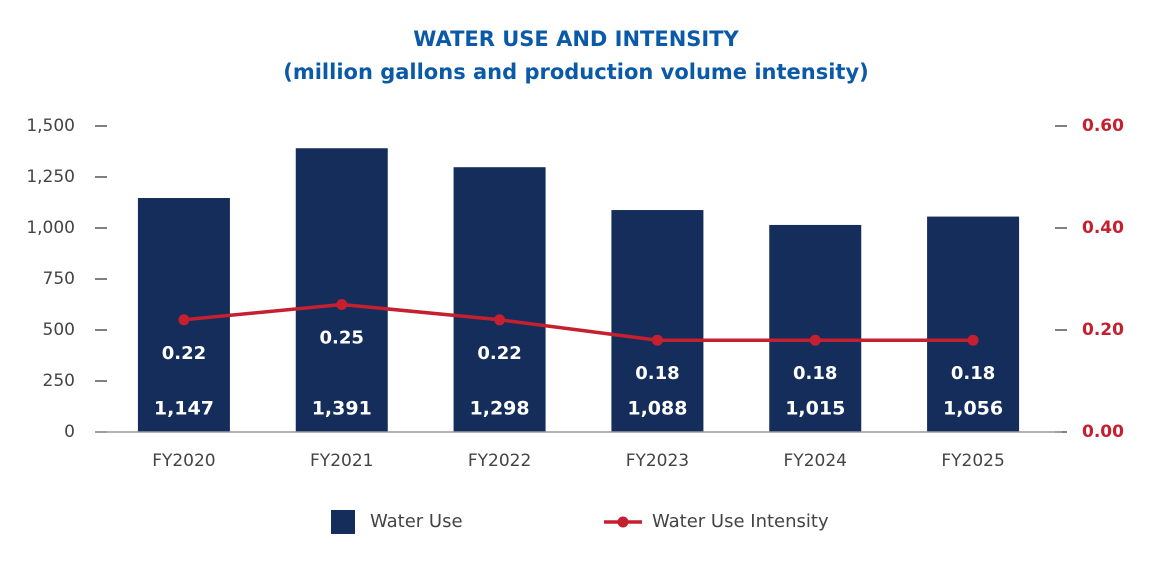 The image size is (1152, 576). Describe the element at coordinates (657, 461) in the screenshot. I see `x-tick-label: FY2023` at that location.